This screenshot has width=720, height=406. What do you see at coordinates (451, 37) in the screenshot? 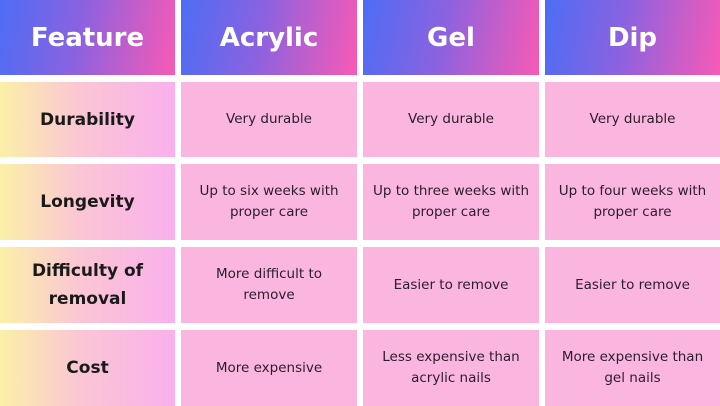
I see `header-gel: Gel` at bounding box center [451, 37].